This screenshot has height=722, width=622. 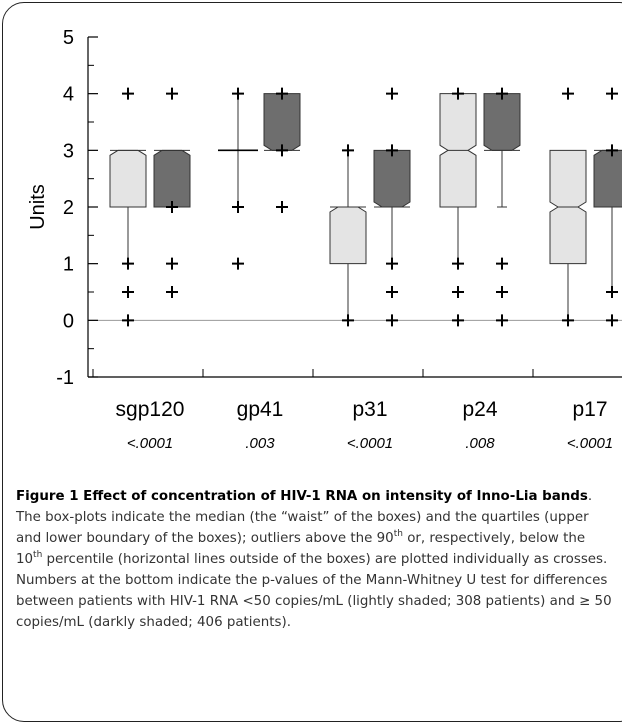 I want to click on box-p31-high-box, so click(x=392, y=178).